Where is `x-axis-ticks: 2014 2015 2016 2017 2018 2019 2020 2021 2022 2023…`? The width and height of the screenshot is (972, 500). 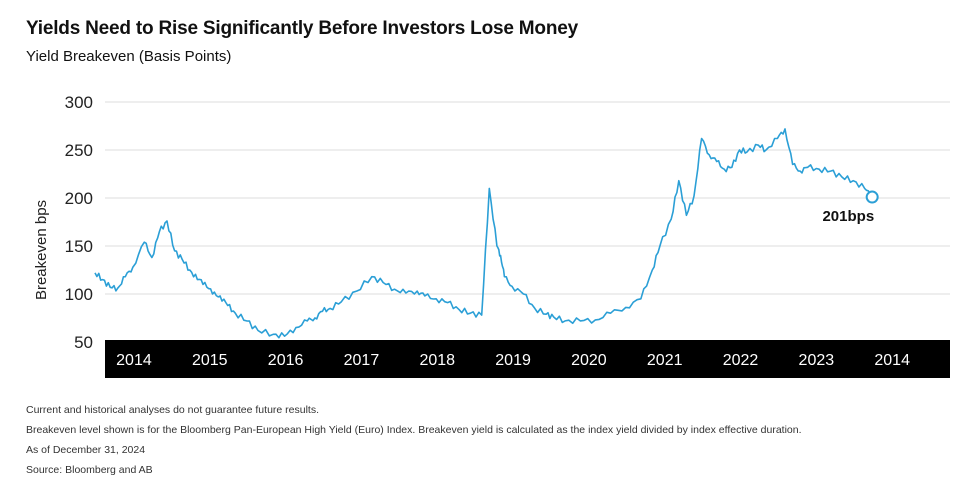 x-axis-ticks: 2014 2015 2016 2017 2018 2019 2020 2021 2022 2023… is located at coordinates (513, 360).